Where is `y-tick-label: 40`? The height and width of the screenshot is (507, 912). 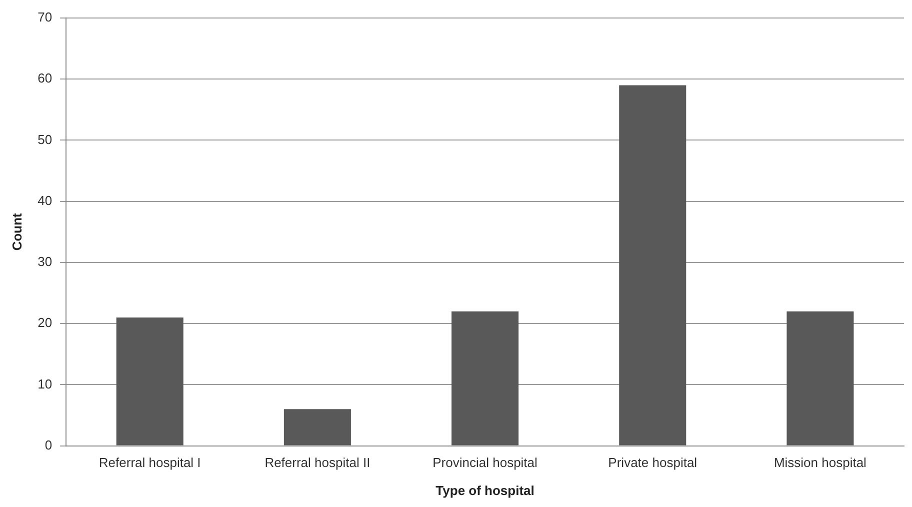 y-tick-label: 40 is located at coordinates (45, 200).